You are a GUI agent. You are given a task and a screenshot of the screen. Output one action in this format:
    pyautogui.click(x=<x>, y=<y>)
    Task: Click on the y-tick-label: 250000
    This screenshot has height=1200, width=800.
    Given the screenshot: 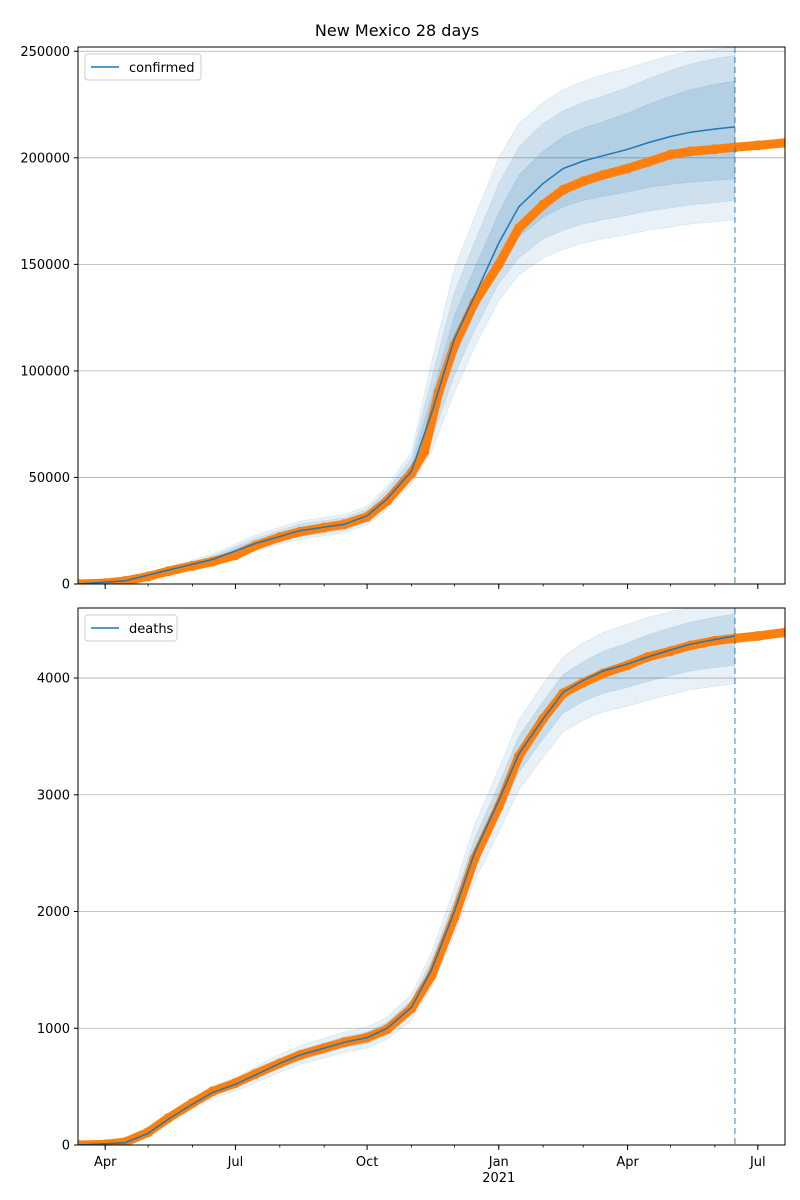 What is the action you would take?
    pyautogui.click(x=45, y=52)
    